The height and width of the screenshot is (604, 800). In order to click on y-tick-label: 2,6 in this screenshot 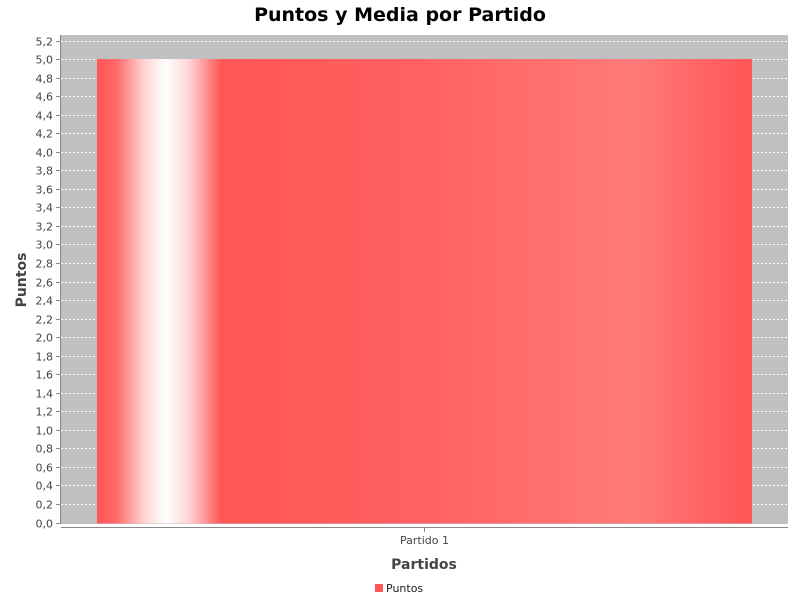, I will do `click(45, 283)`.